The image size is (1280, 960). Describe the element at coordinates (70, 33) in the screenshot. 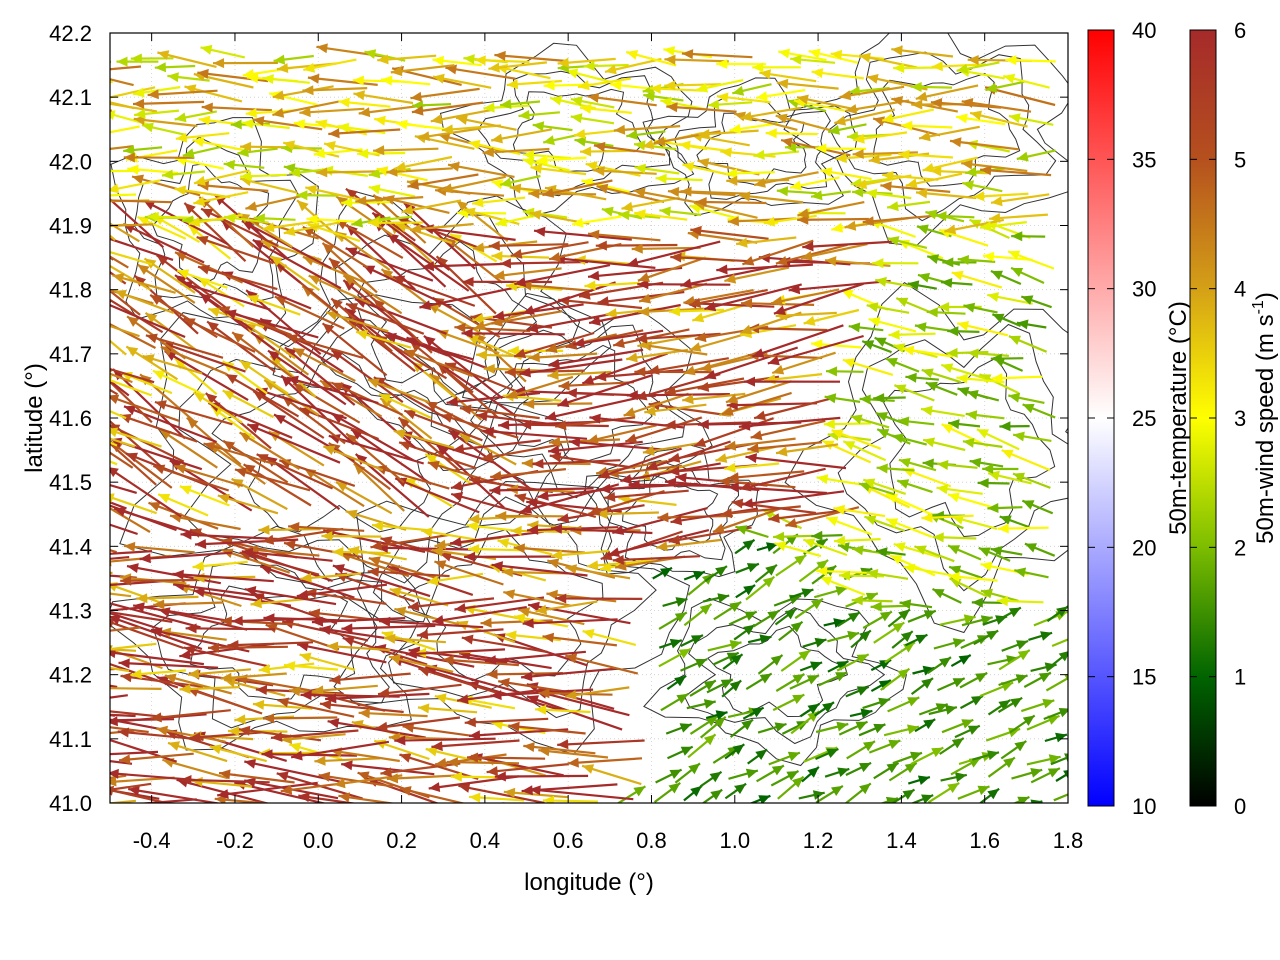

I see `y-tick-label-12: 42.2` at that location.